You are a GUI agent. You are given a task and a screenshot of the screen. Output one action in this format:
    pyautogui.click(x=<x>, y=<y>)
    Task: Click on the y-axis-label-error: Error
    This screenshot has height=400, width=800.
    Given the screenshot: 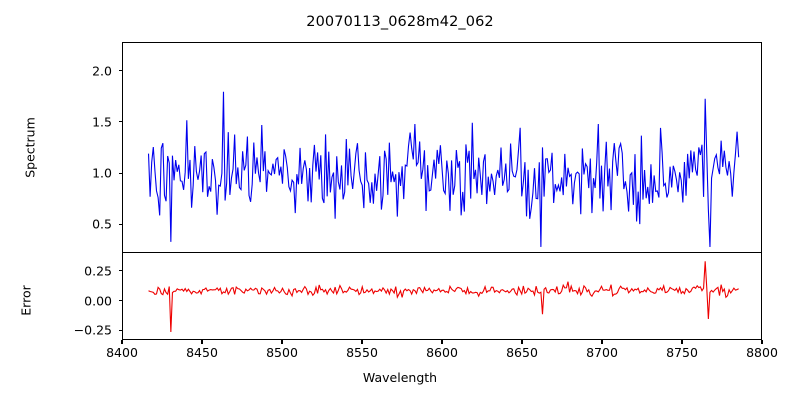 What is the action you would take?
    pyautogui.click(x=26, y=300)
    